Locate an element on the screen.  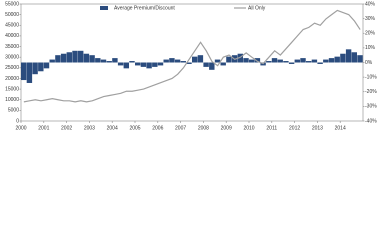
y-tick-label: 10000 is located at coordinates (12, 100).